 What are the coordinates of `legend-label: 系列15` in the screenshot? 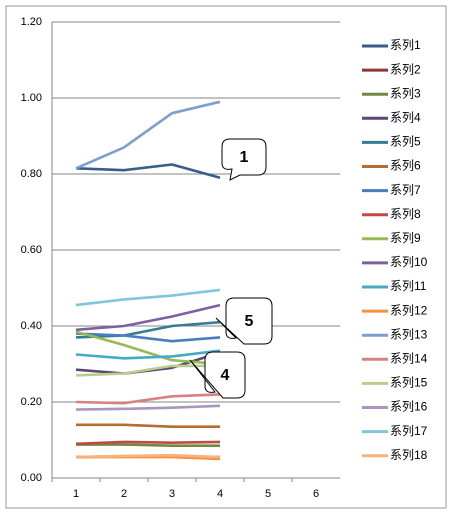 It's located at (409, 383).